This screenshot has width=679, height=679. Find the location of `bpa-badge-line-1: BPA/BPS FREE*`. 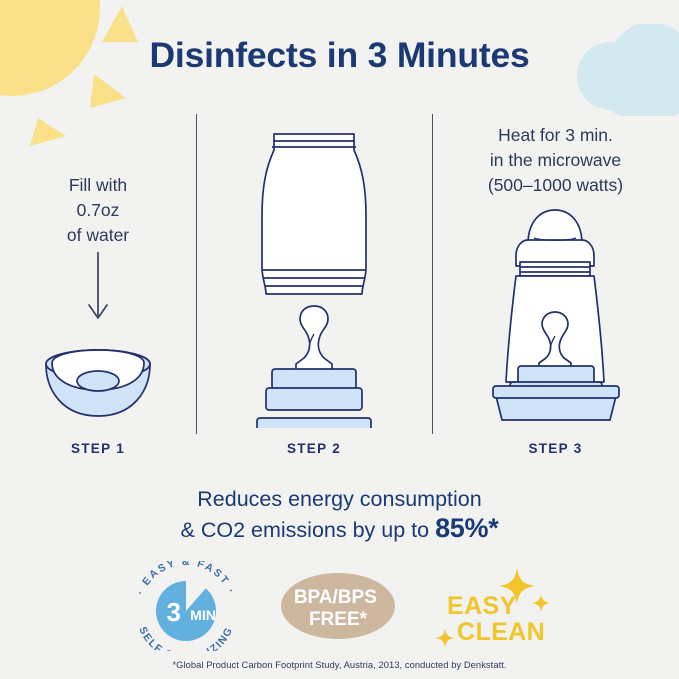

bpa-badge-line-1: BPA/BPS FREE* is located at coordinates (337, 608).